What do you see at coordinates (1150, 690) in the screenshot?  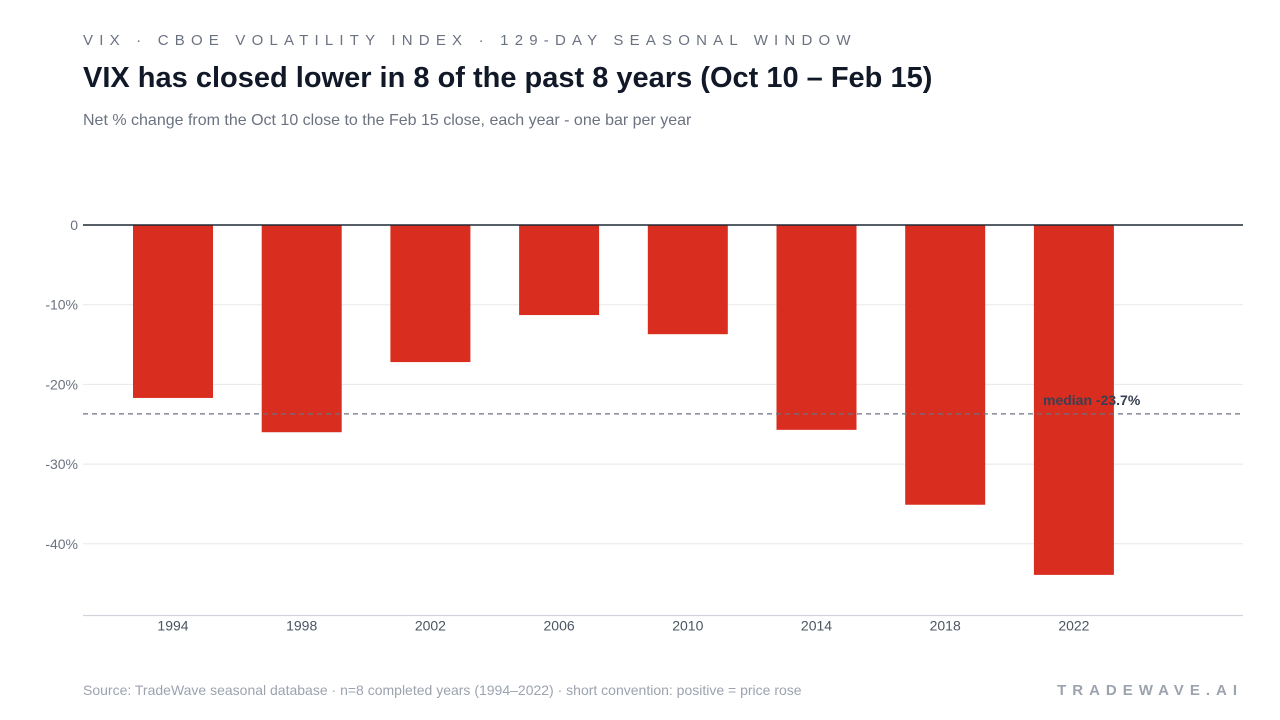 I see `brand-logo-text: TRADEWAVE.AI` at bounding box center [1150, 690].